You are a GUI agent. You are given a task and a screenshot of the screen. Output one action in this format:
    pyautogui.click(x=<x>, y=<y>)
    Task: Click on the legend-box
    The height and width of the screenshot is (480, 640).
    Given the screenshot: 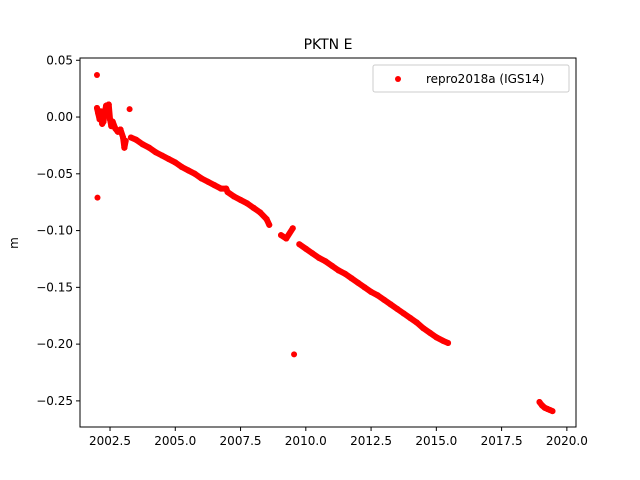 What is the action you would take?
    pyautogui.click(x=471, y=78)
    